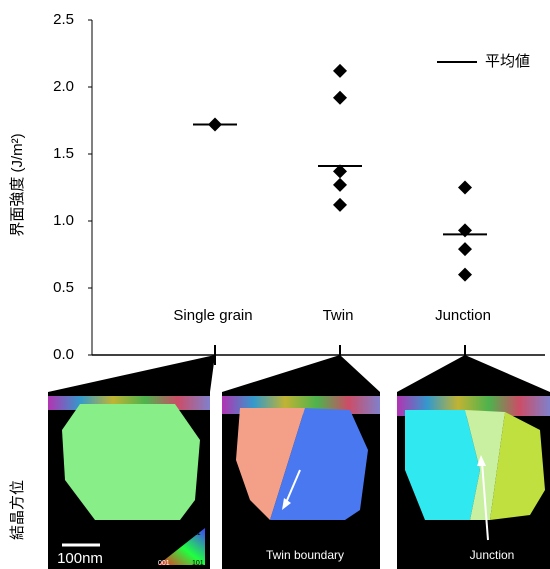 This screenshot has width=550, height=569. What do you see at coordinates (80, 558) in the screenshot?
I see `scale-label: 100nm` at bounding box center [80, 558].